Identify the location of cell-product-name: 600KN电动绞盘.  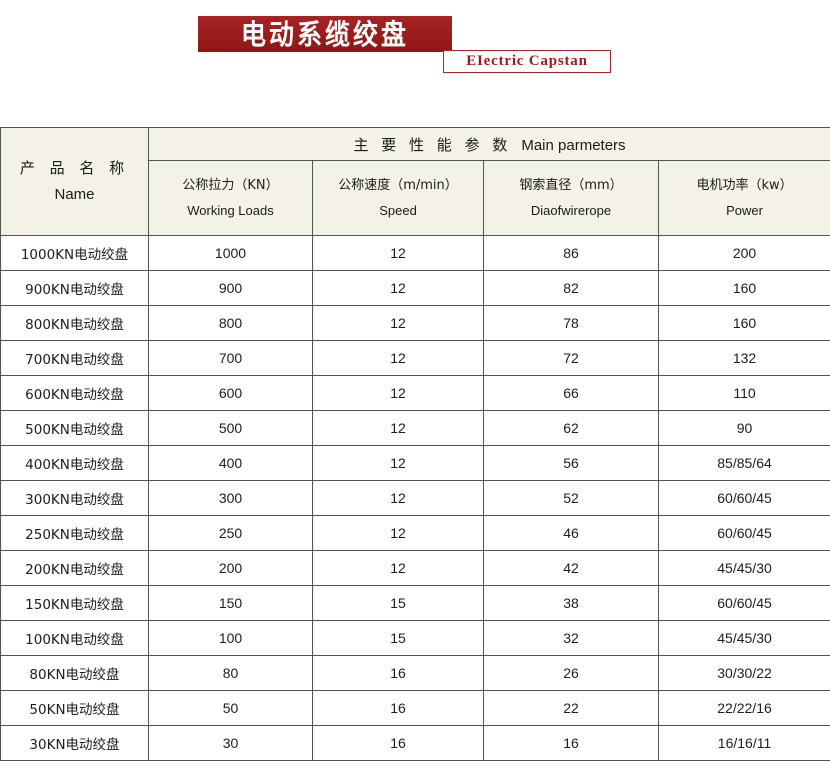
(74, 393).